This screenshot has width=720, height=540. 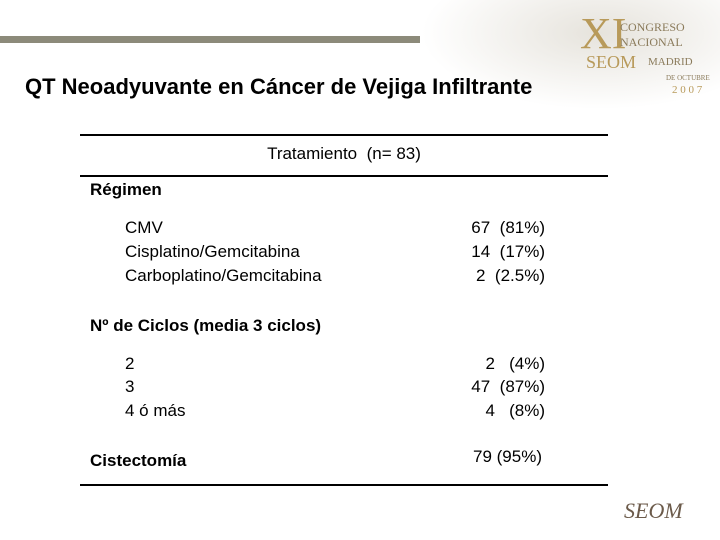 I want to click on logo-numeral: XI, so click(x=603, y=33).